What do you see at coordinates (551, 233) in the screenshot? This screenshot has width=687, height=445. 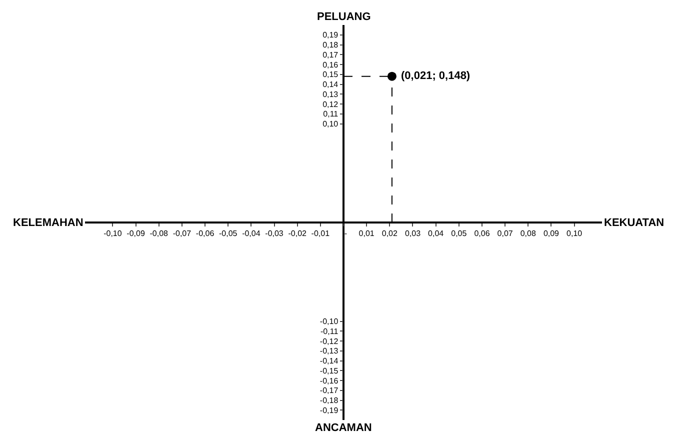 I see `x-tick-label: 0,09` at bounding box center [551, 233].